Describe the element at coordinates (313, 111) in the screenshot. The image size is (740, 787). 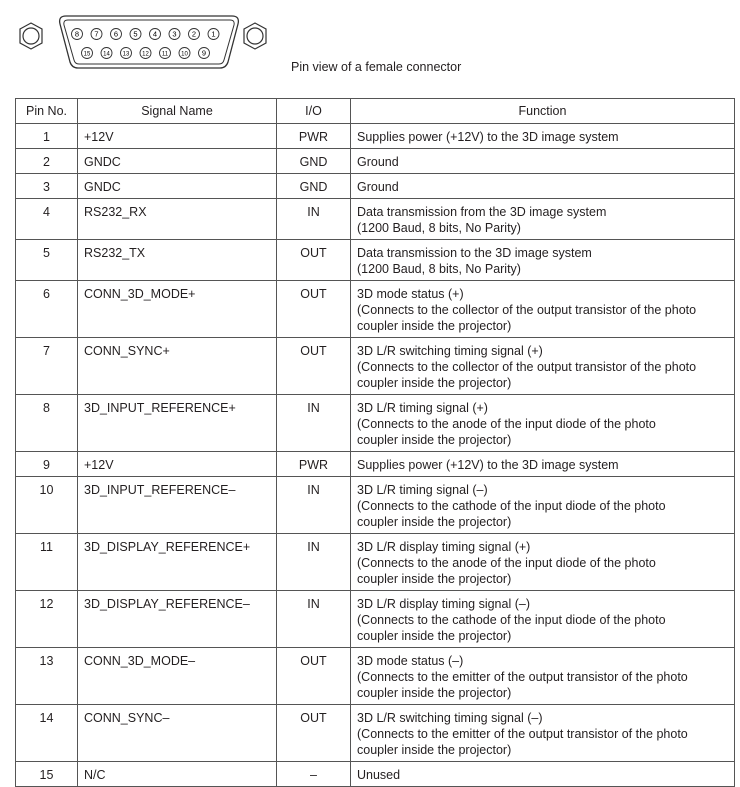
I see `header-io: I/O` at that location.